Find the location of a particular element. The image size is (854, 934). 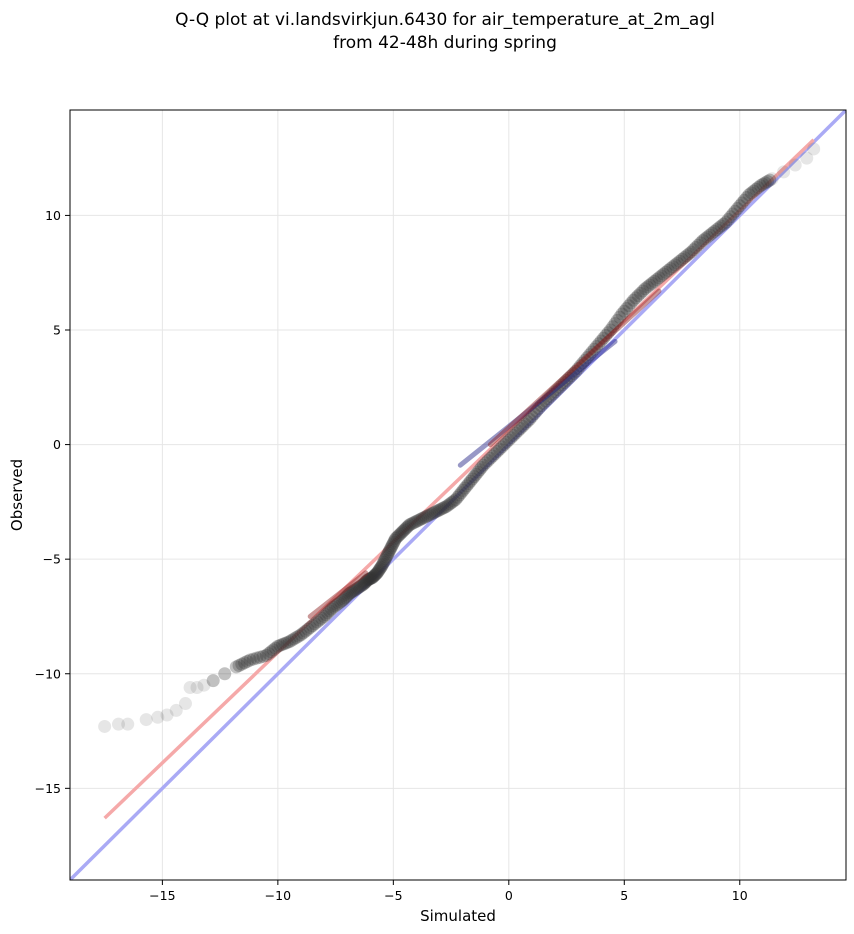

y-tick-label: −15 is located at coordinates (48, 788).